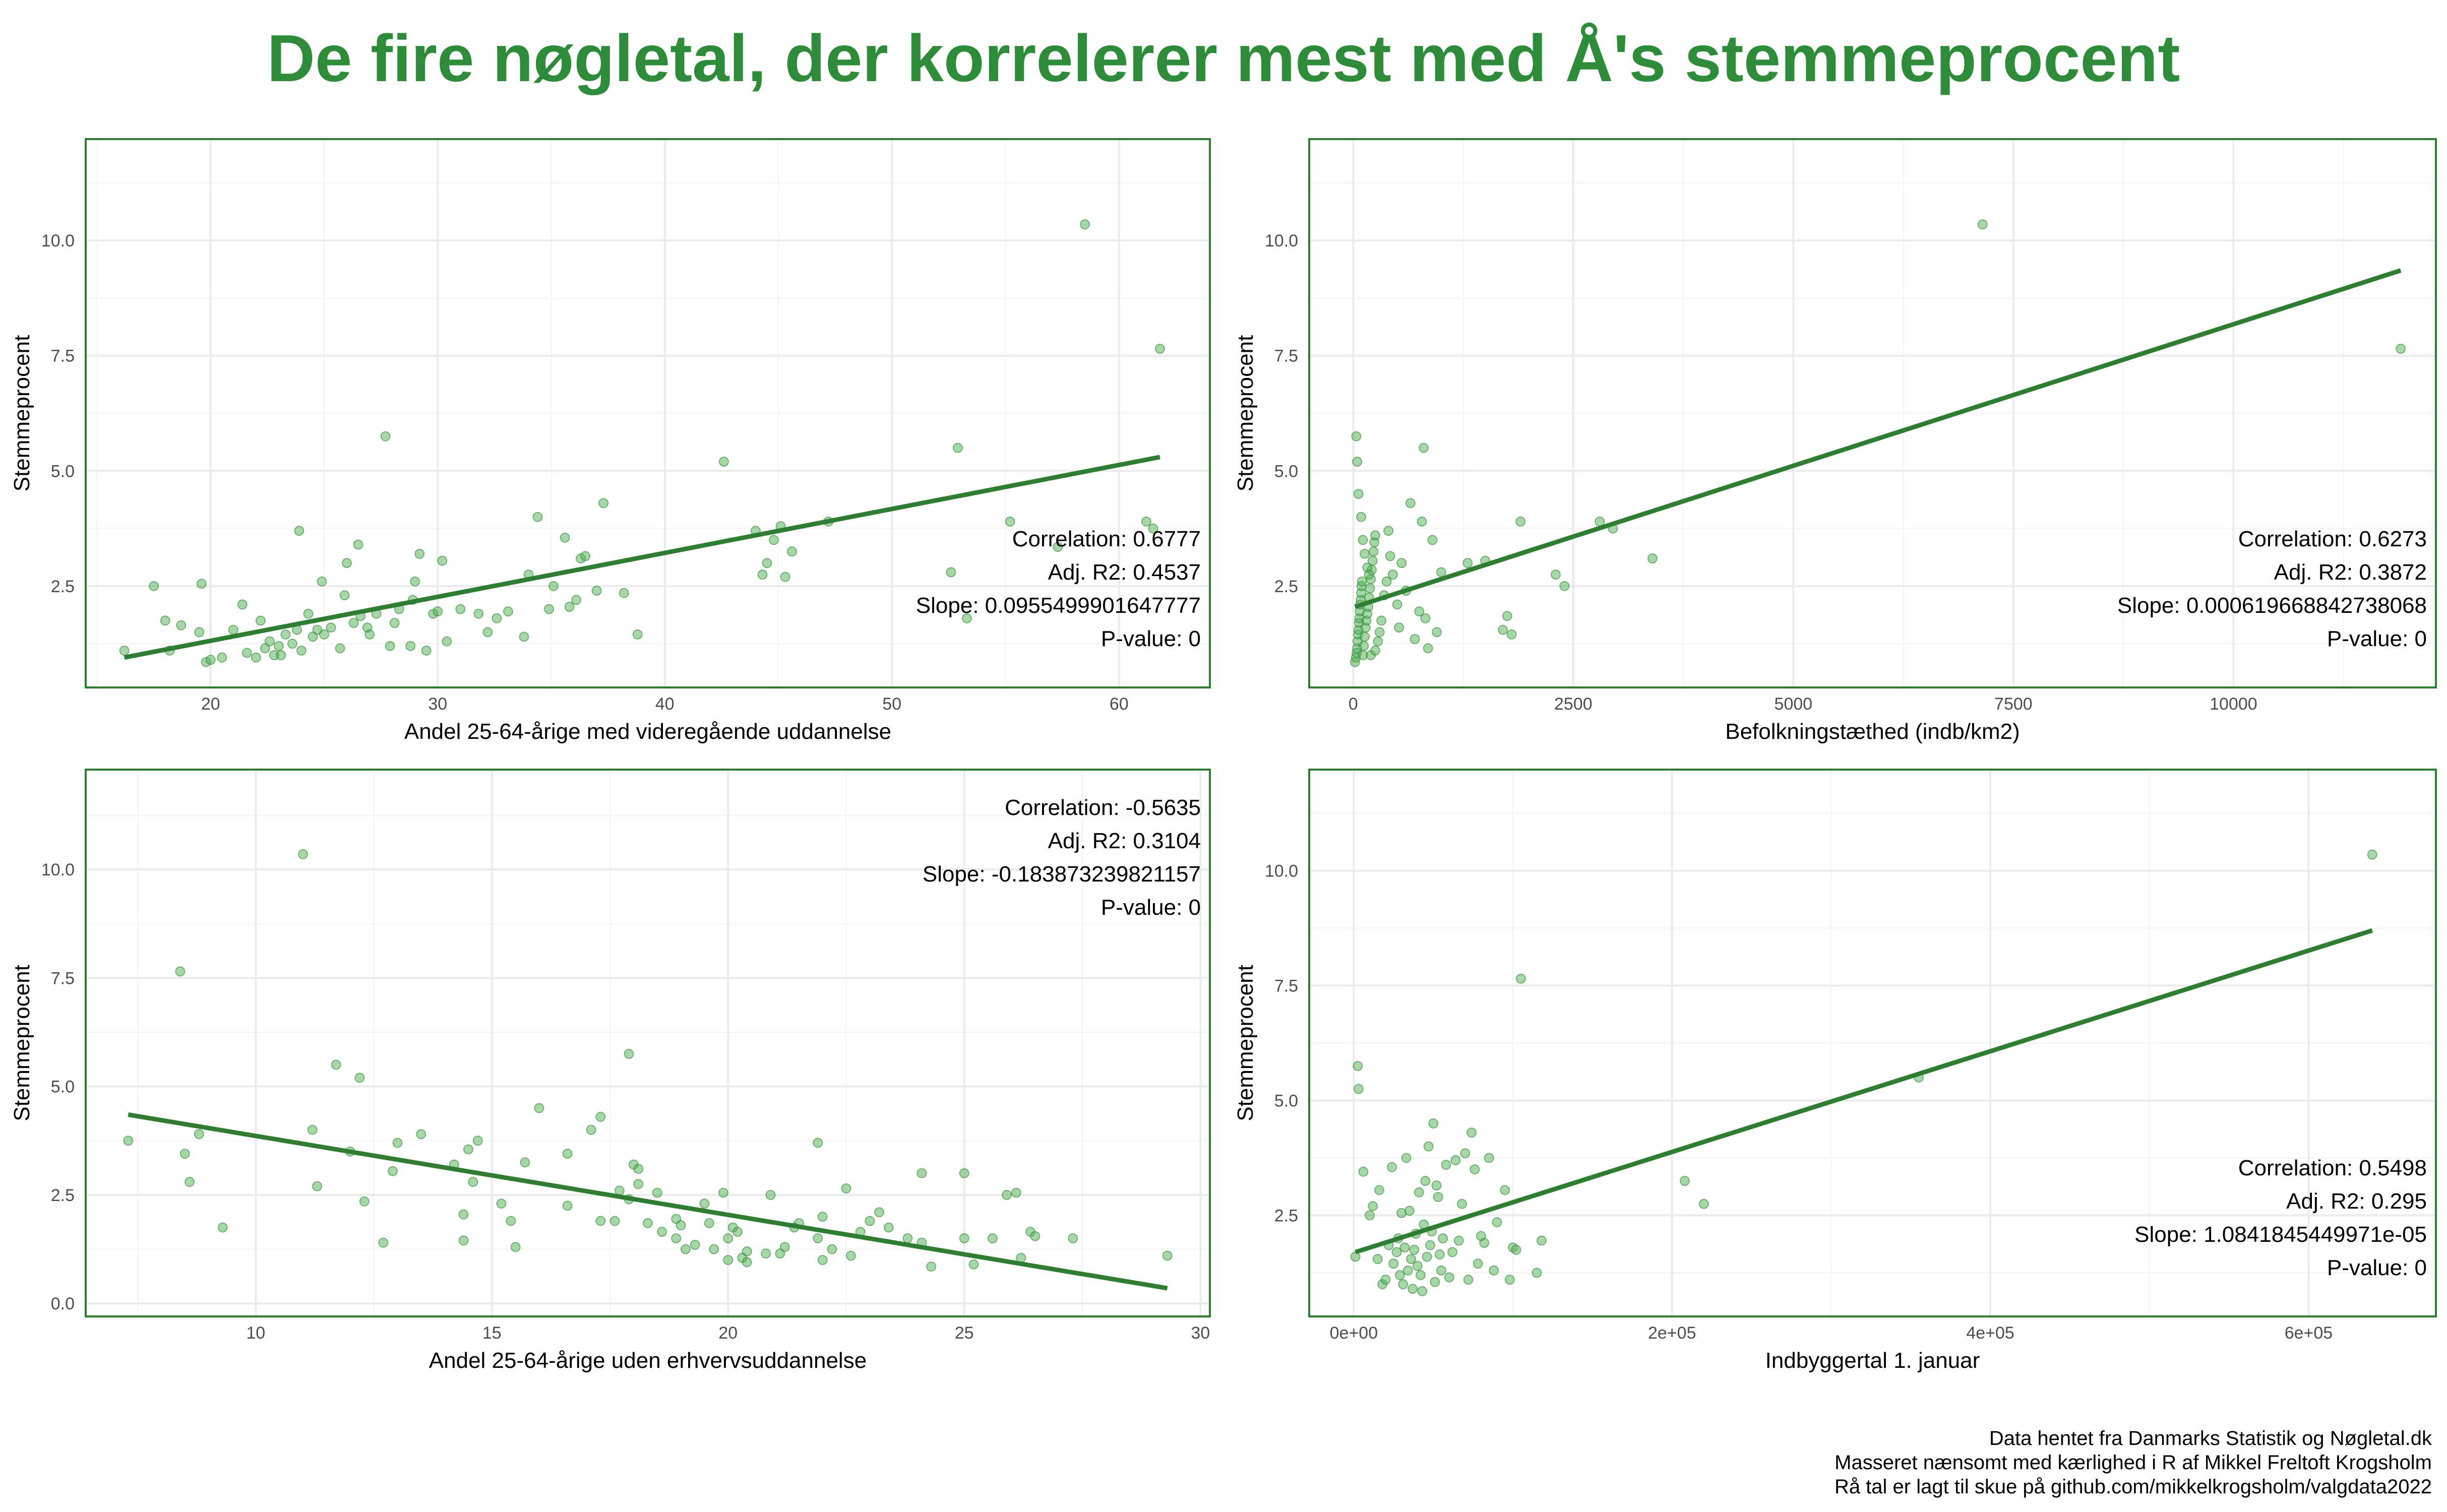 This screenshot has width=2447, height=1512. I want to click on stats-annotation-line: P-value: 0, so click(2377, 1267).